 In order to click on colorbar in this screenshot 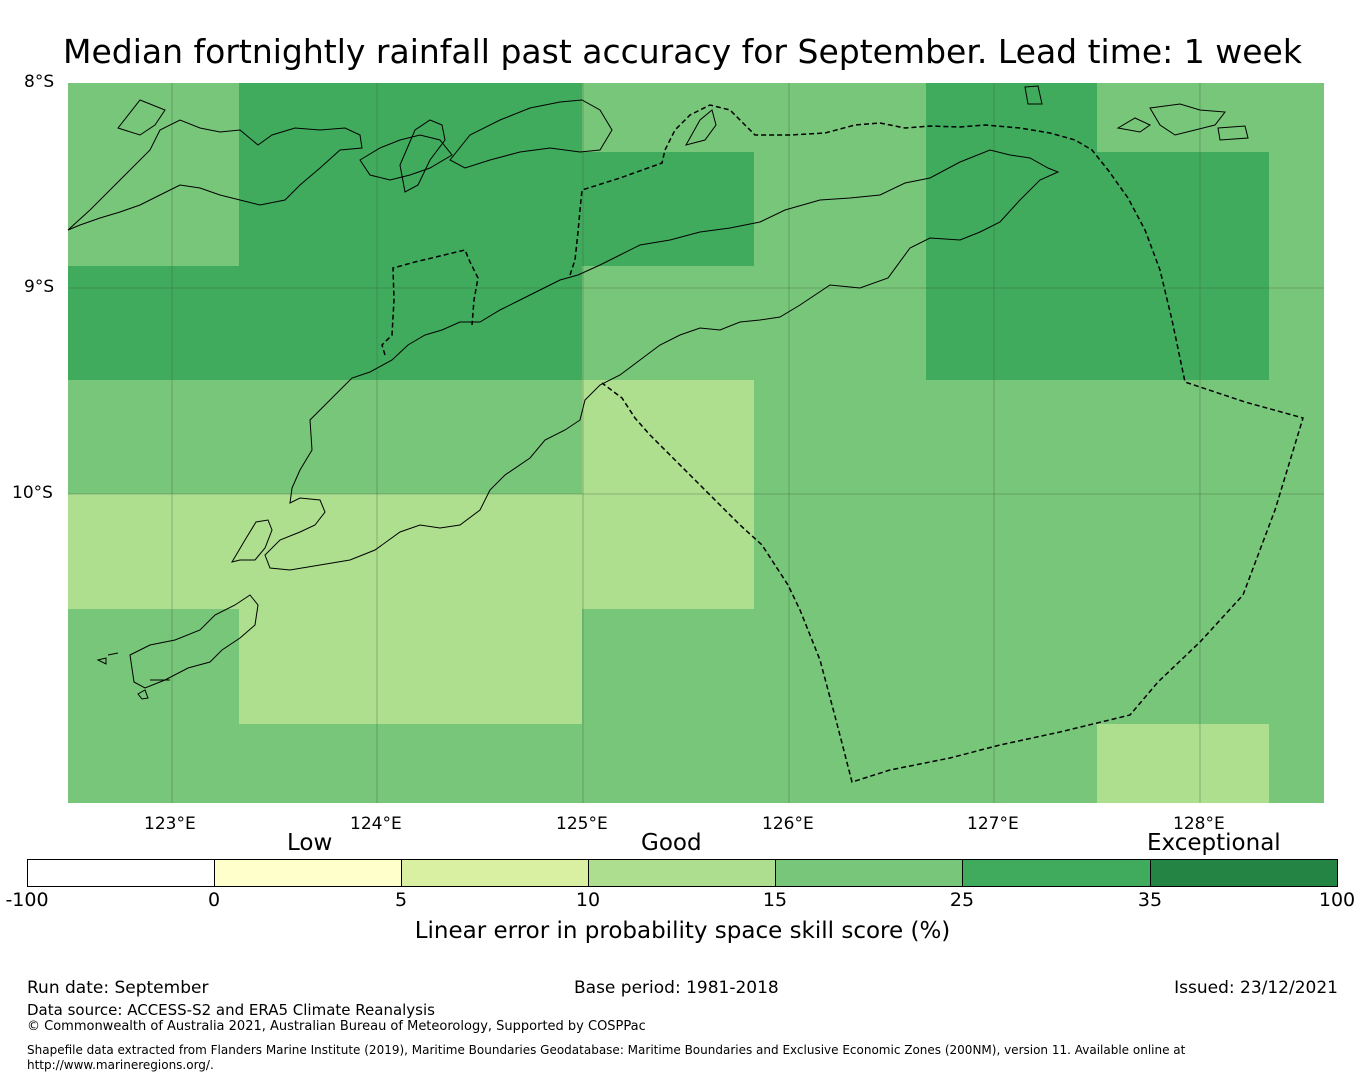, I will do `click(682, 873)`.